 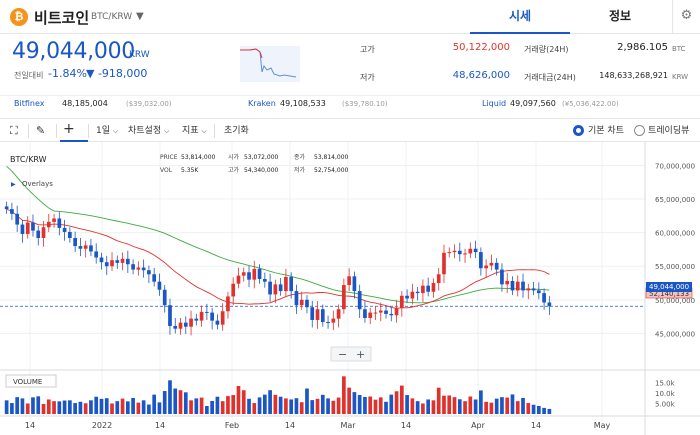 I want to click on zoom-in-button: +, so click(x=360, y=354).